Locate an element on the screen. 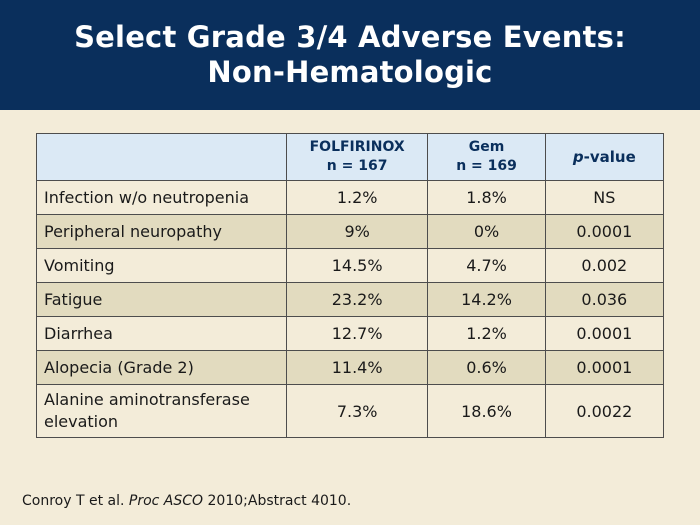 This screenshot has width=700, height=525. folfirinox-value: 11.4% is located at coordinates (357, 367).